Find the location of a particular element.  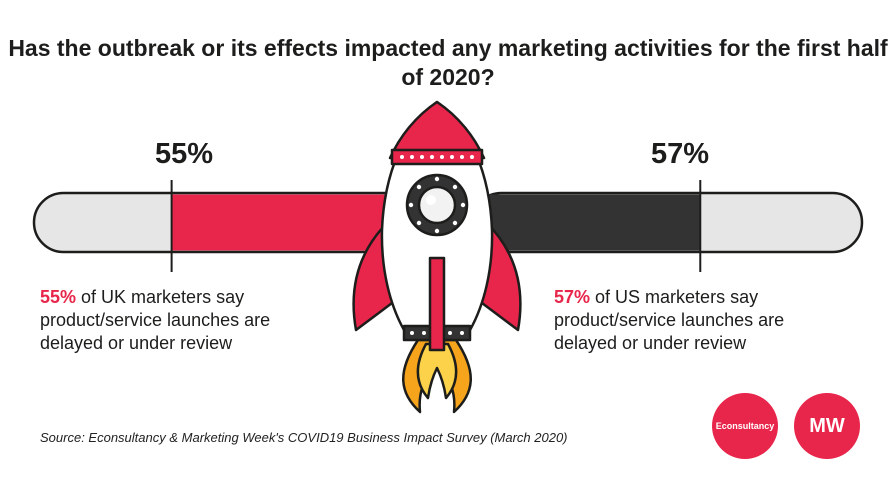

econsultancy-logo: Econsultancy is located at coordinates (745, 426).